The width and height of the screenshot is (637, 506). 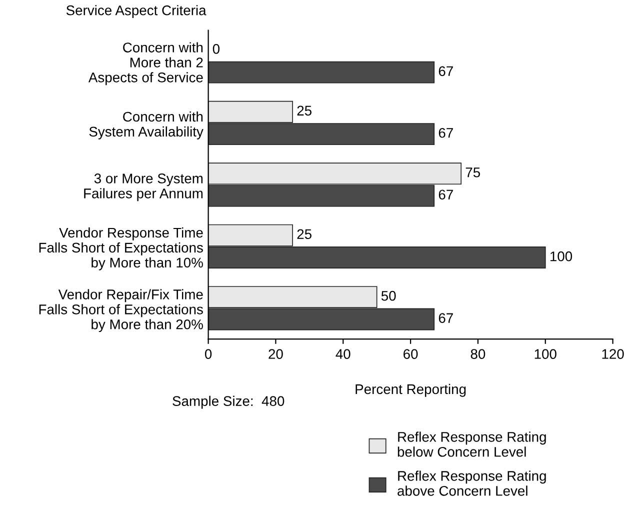 What do you see at coordinates (478, 354) in the screenshot?
I see `x-tick-label: 80` at bounding box center [478, 354].